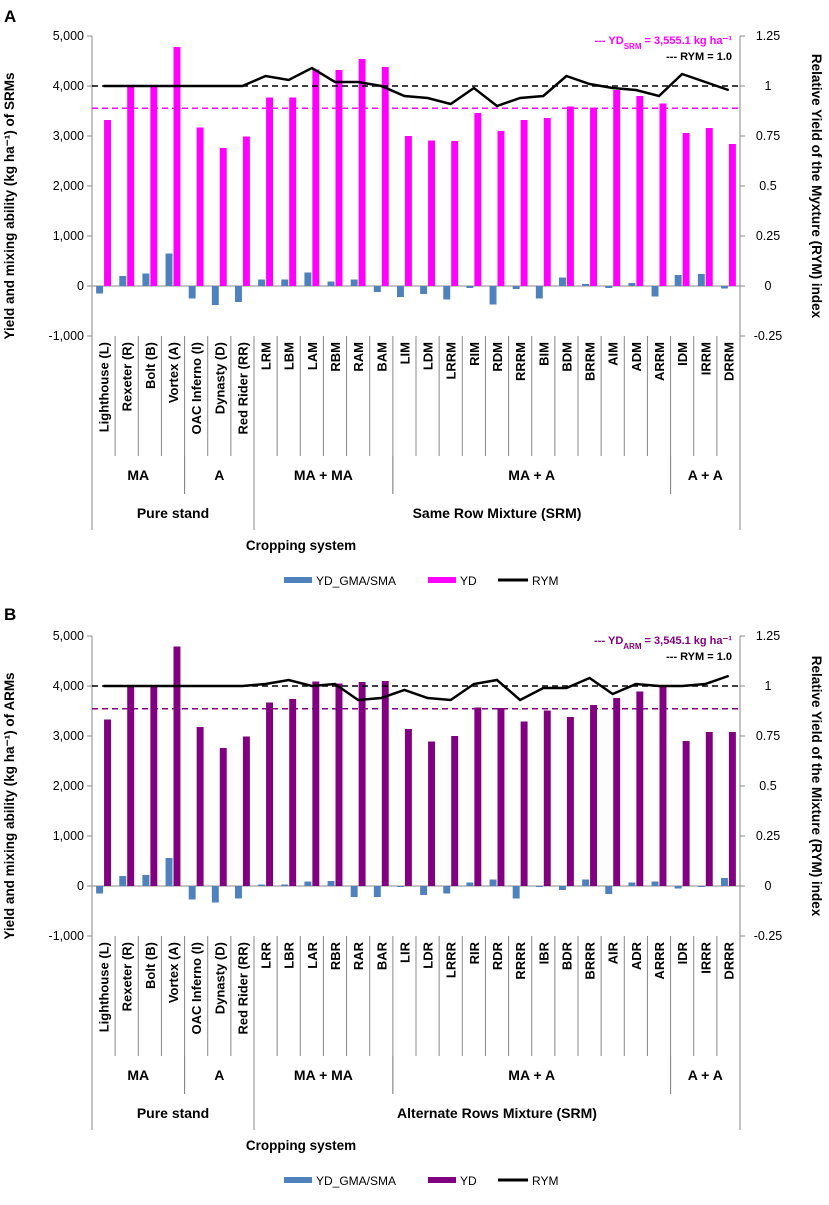  I want to click on category-label: RIR, so click(474, 952).